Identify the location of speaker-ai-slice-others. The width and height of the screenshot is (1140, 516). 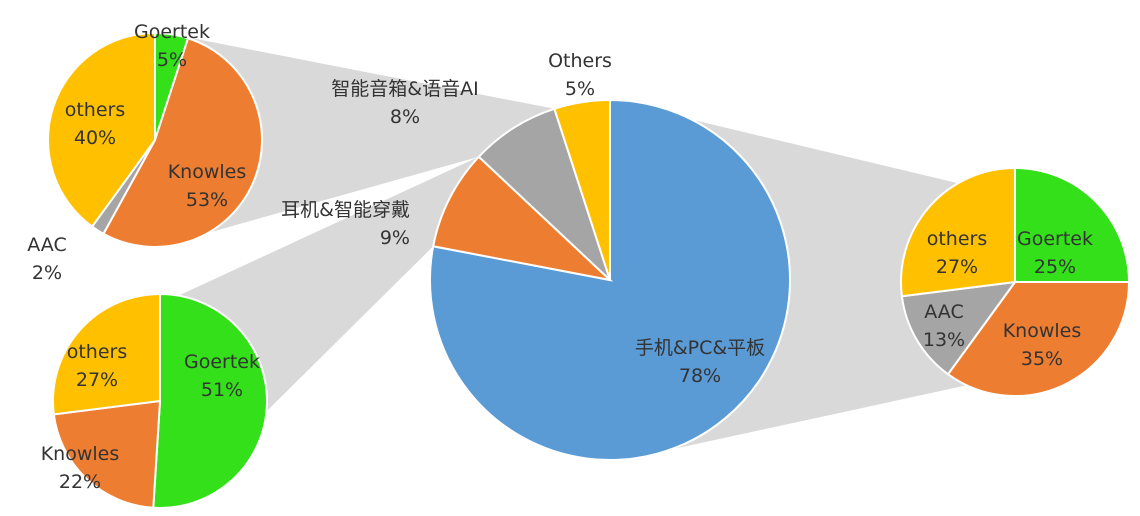
(101, 129).